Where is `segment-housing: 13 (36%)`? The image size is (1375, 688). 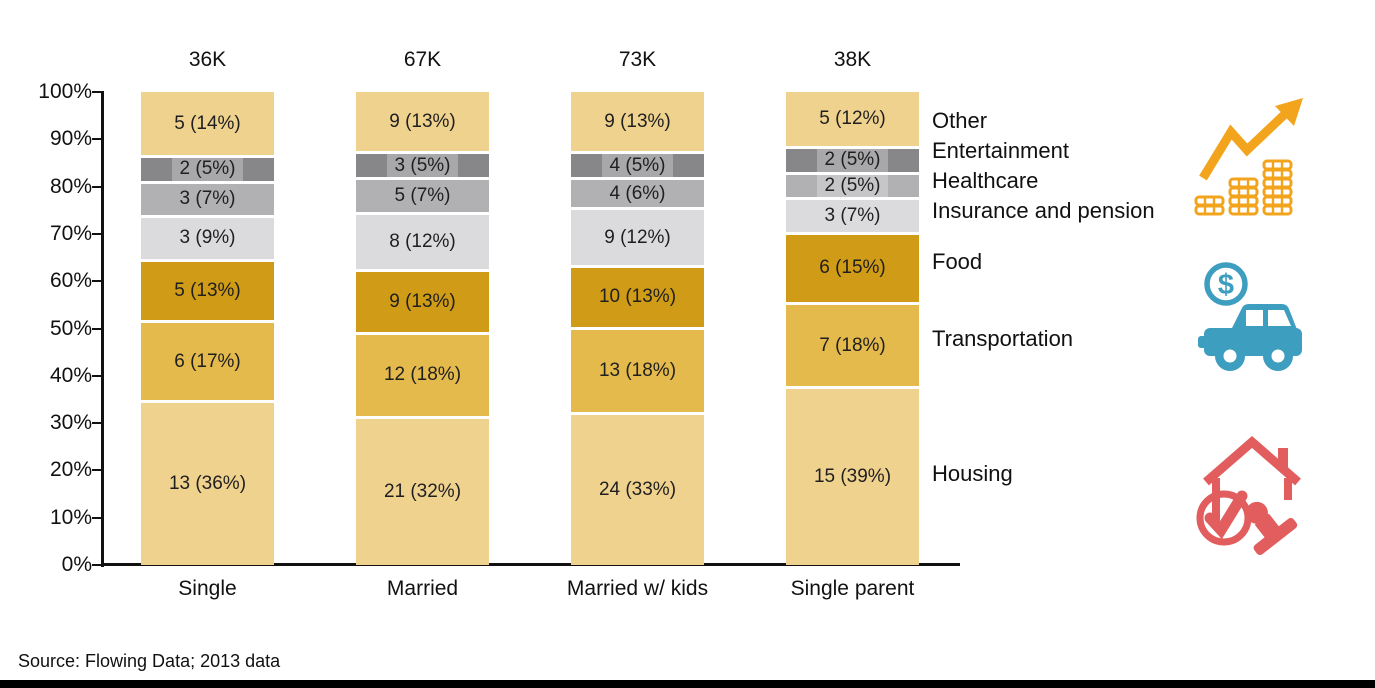
segment-housing: 13 (36%) is located at coordinates (207, 483).